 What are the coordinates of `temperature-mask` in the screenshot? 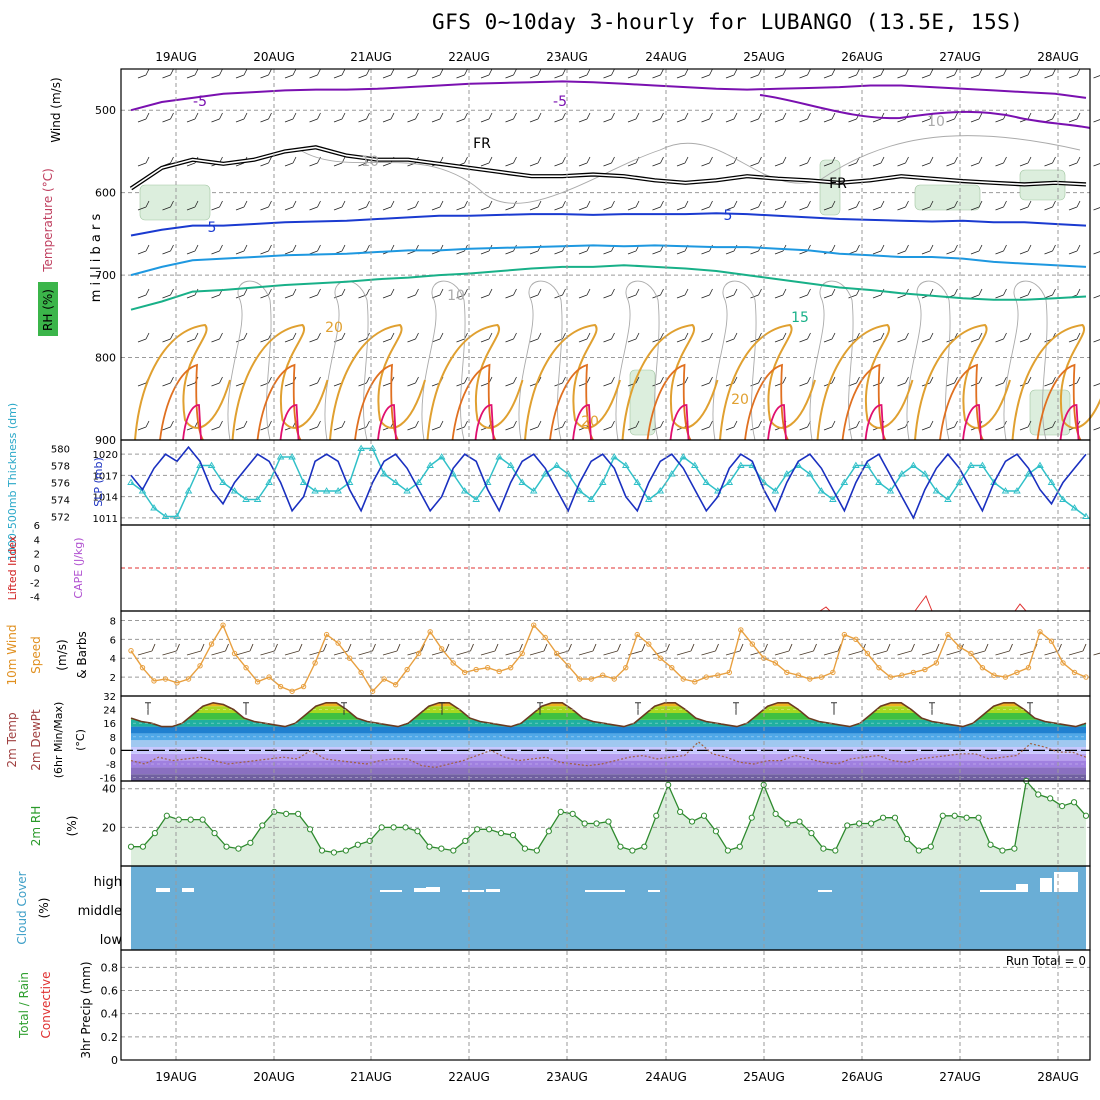 It's located at (608, 711).